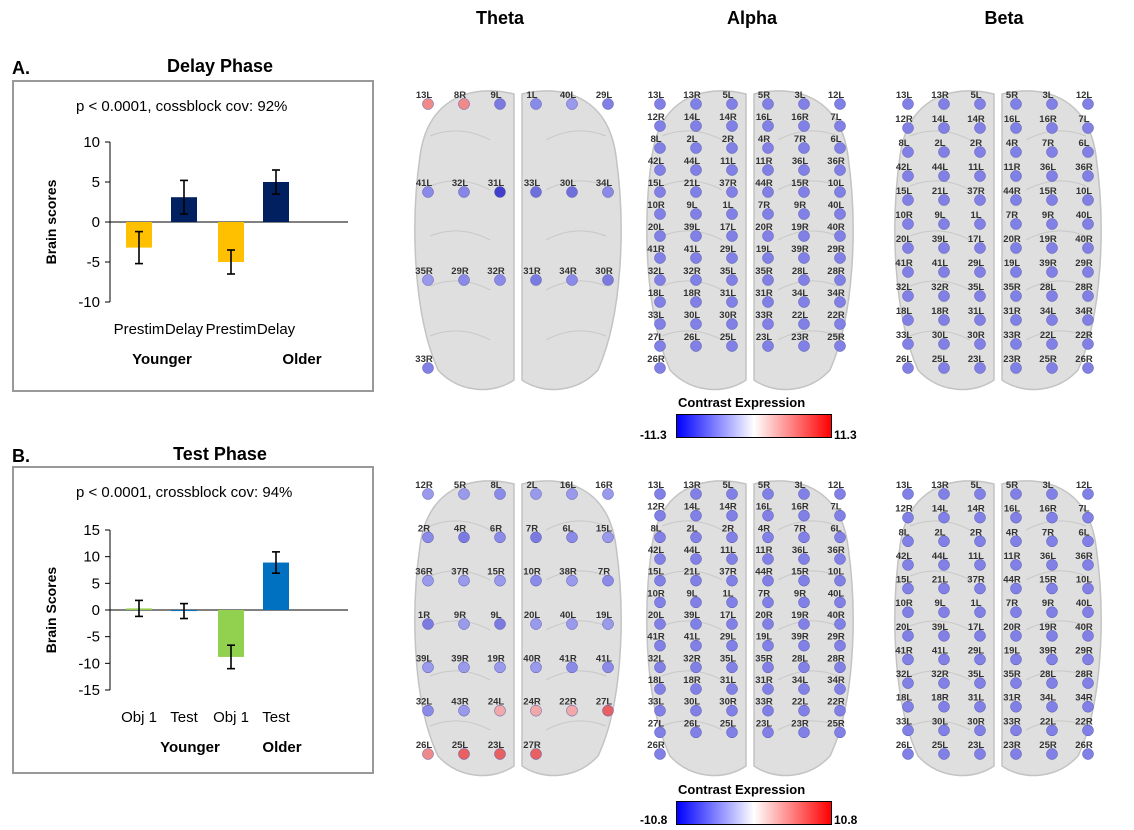 The width and height of the screenshot is (1134, 830). Describe the element at coordinates (656, 550) in the screenshot. I see `alpha-test-brain-electrode-label: 42L` at that location.